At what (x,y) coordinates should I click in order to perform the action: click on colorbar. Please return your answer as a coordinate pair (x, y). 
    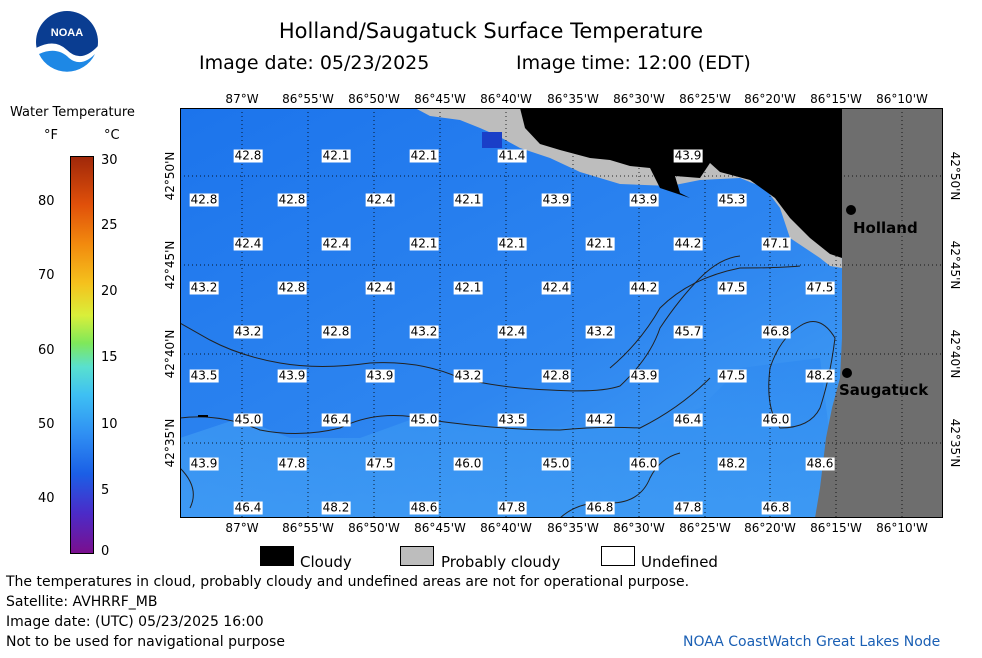
    Looking at the image, I should click on (82, 355).